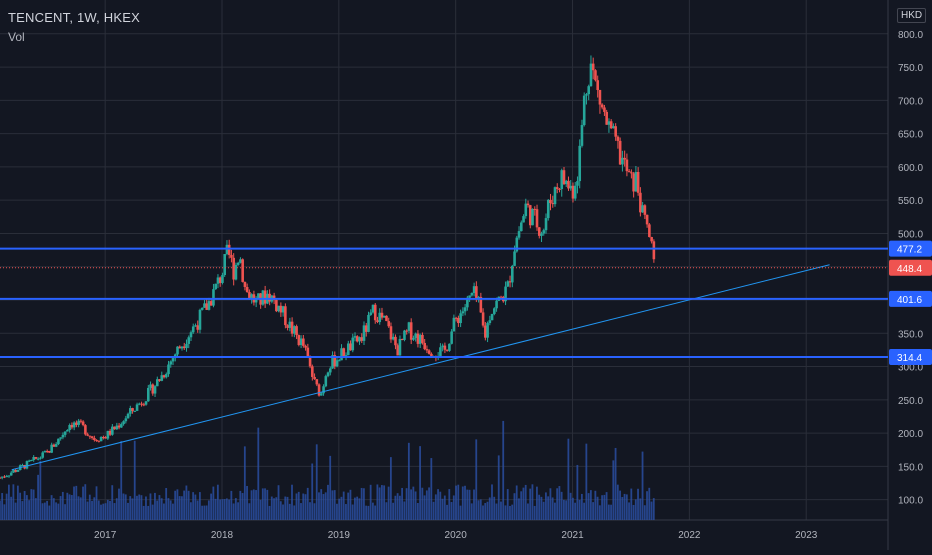  Describe the element at coordinates (912, 15) in the screenshot. I see `currency-label: HKD` at that location.